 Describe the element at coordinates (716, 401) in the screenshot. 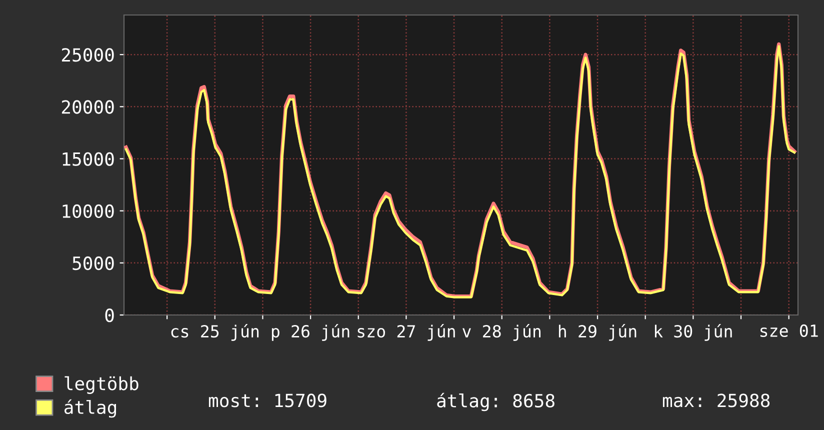

I see `text: max: 25988` at that location.